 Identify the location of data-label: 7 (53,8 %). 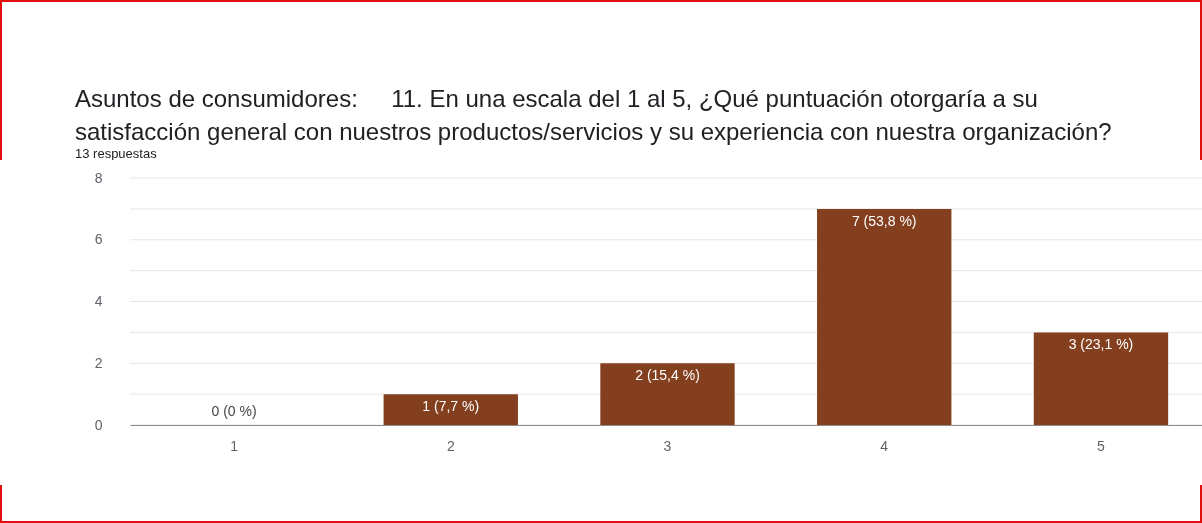
(884, 220).